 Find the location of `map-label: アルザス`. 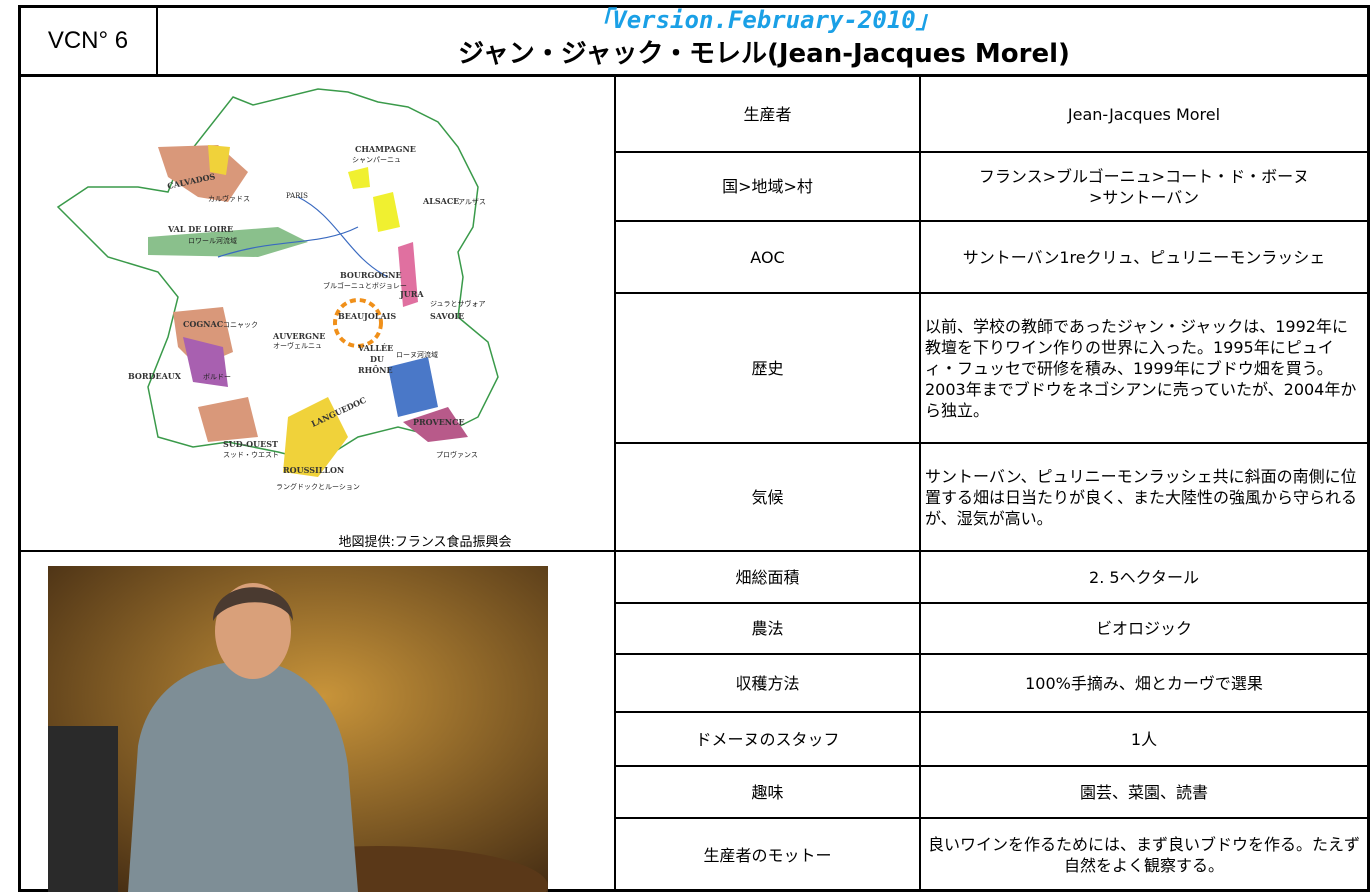

map-label: アルザス is located at coordinates (472, 202).